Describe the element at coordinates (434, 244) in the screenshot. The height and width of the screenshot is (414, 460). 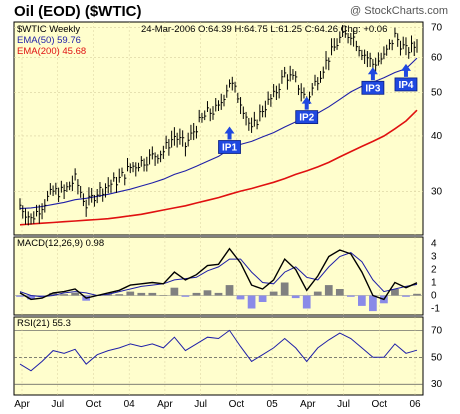
I see `macd-tick-label: 4` at that location.